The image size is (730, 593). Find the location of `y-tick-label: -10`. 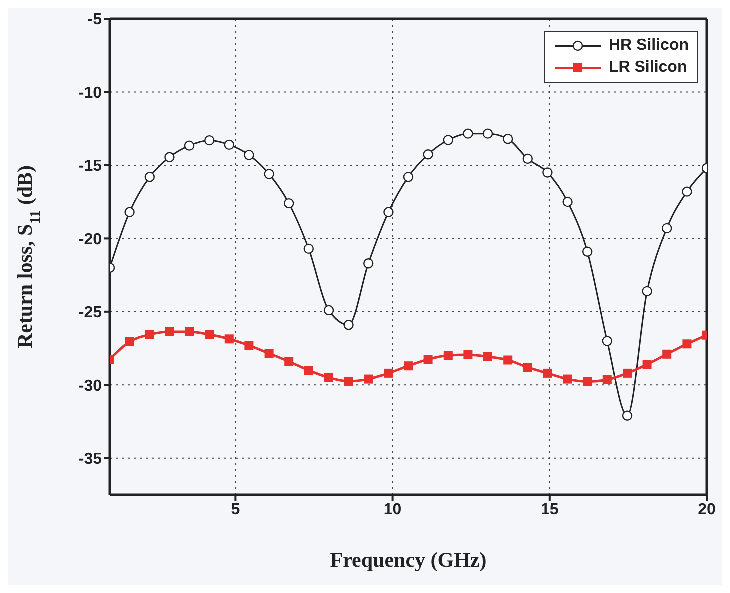

y-tick-label: -10 is located at coordinates (90, 93).